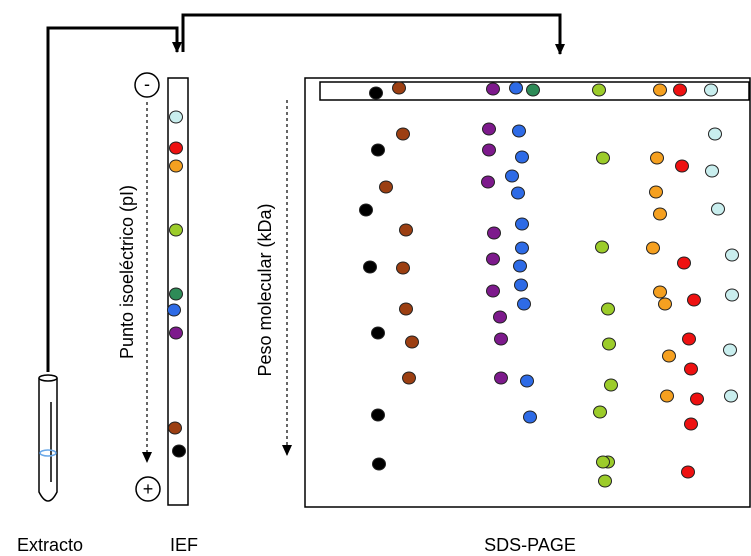 The height and width of the screenshot is (556, 751). What do you see at coordinates (48, 438) in the screenshot?
I see `tube` at bounding box center [48, 438].